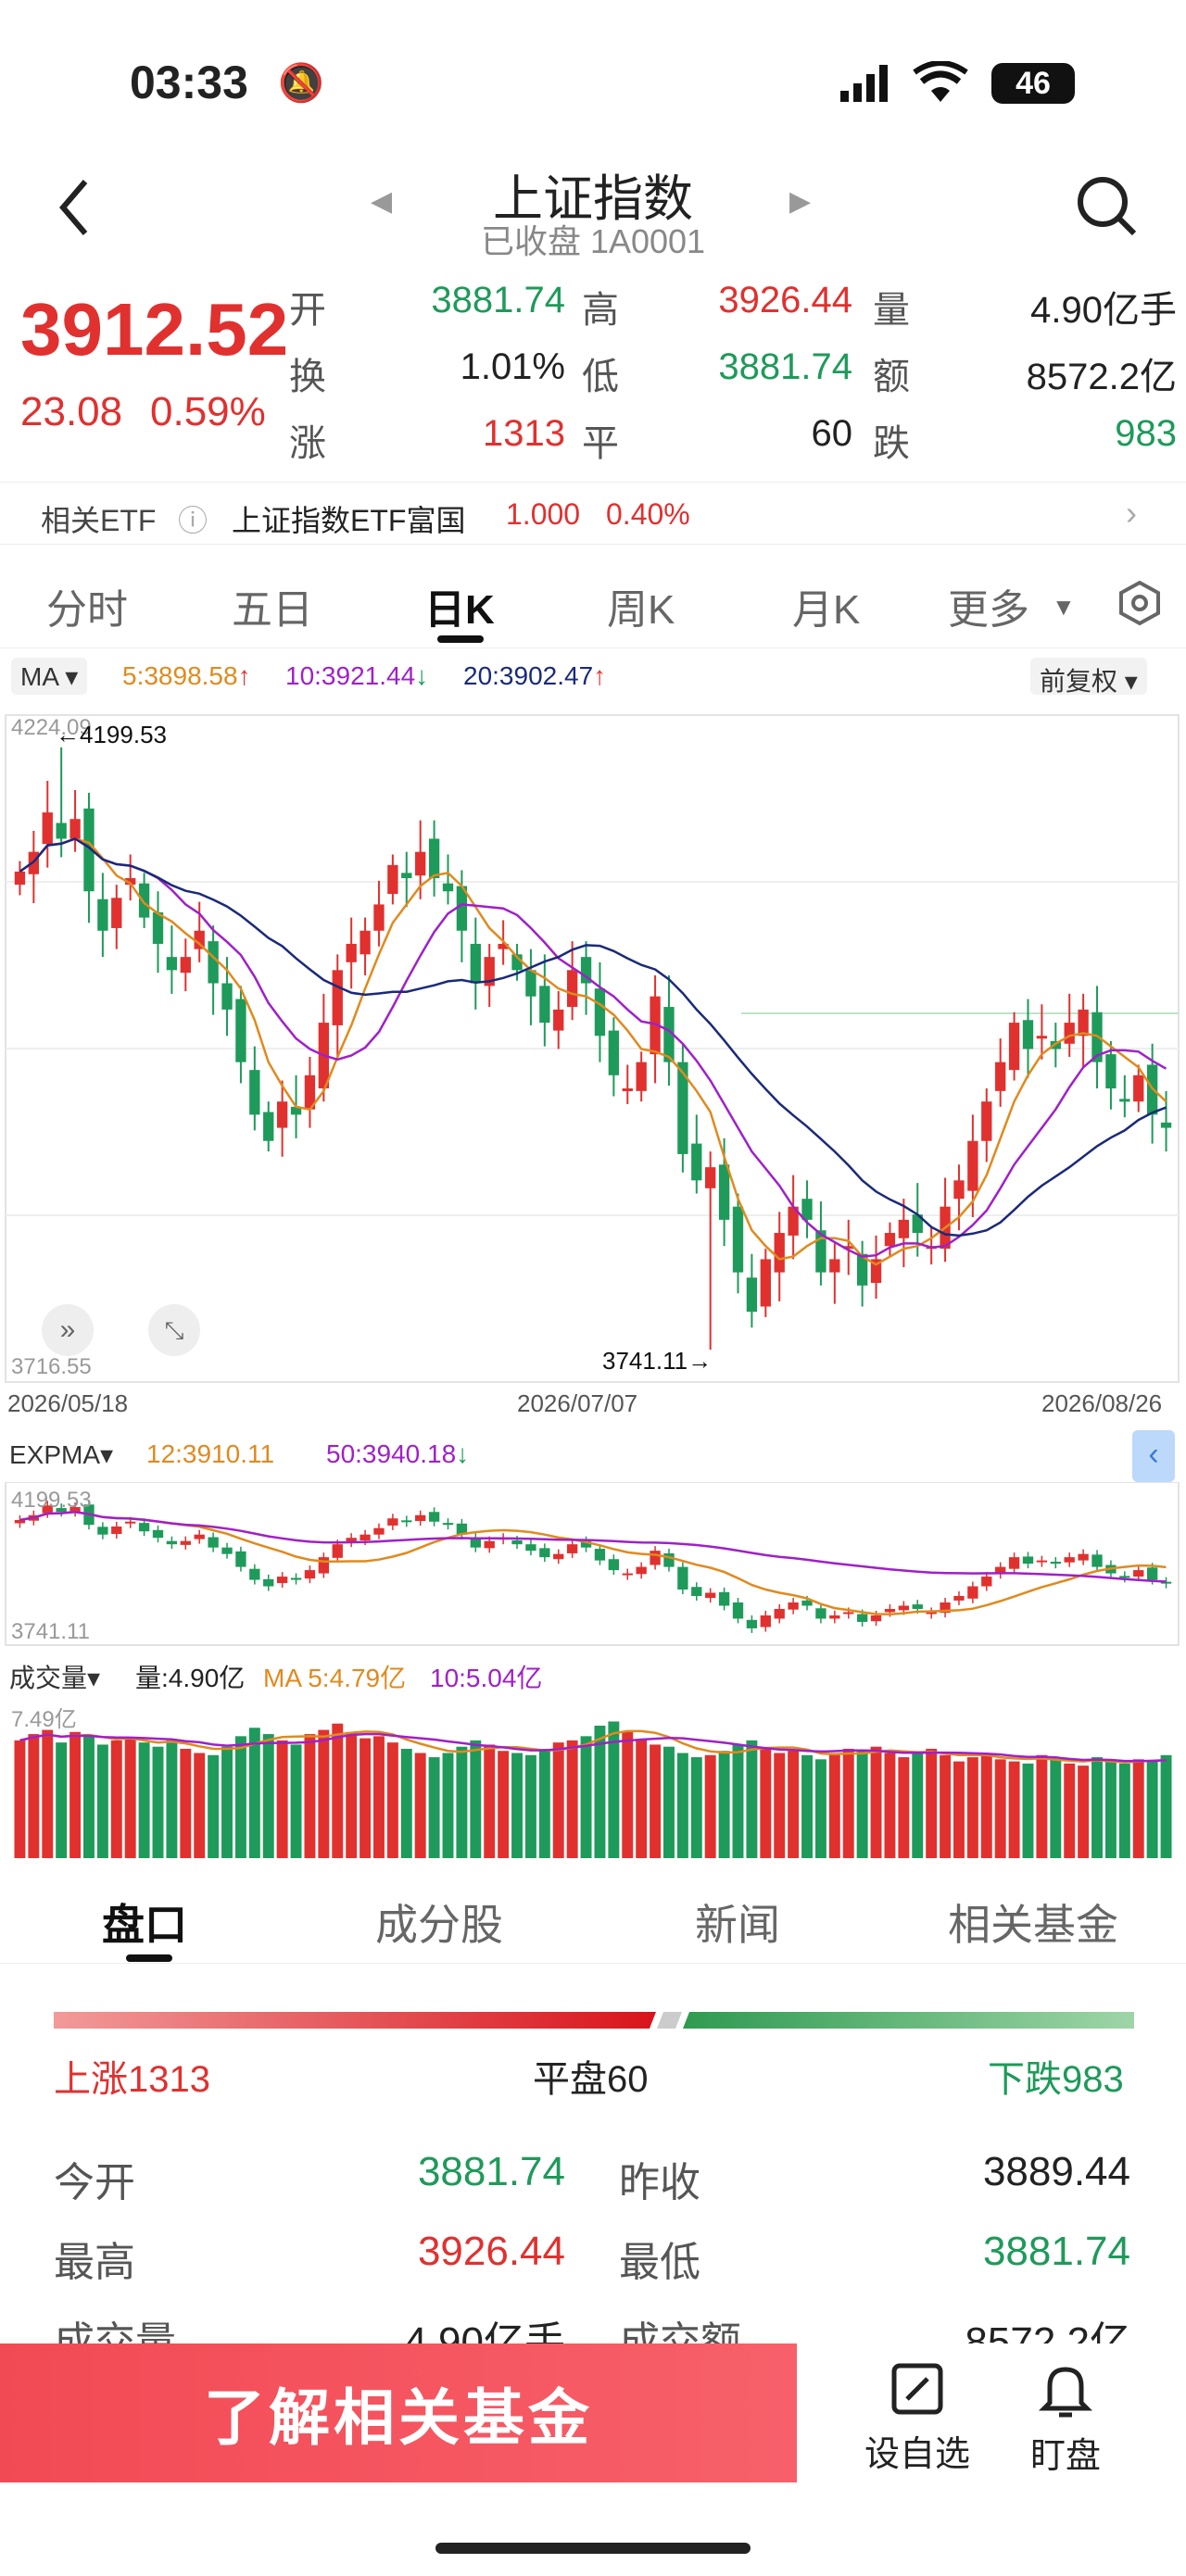 This screenshot has height=2576, width=1186. I want to click on home-indicator, so click(593, 2548).